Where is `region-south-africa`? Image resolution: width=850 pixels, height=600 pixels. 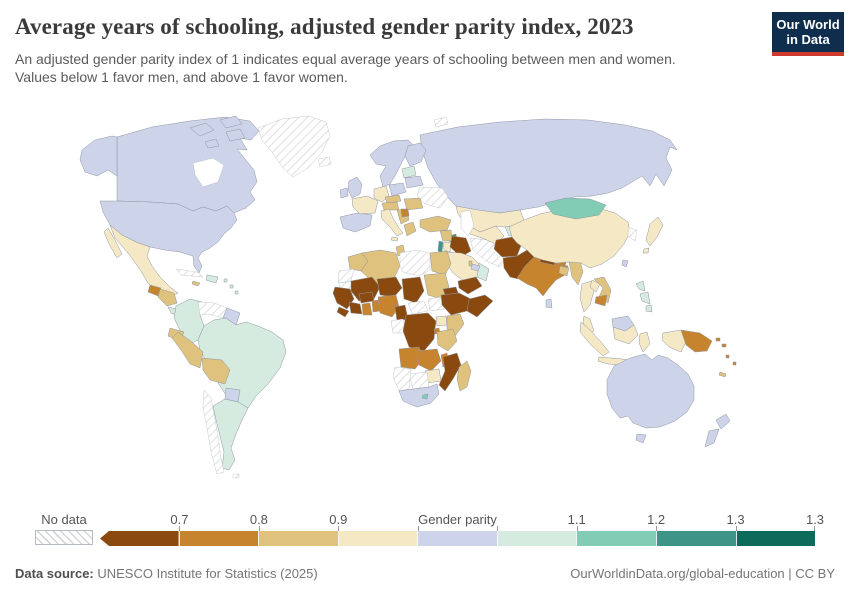 region-south-africa is located at coordinates (419, 395).